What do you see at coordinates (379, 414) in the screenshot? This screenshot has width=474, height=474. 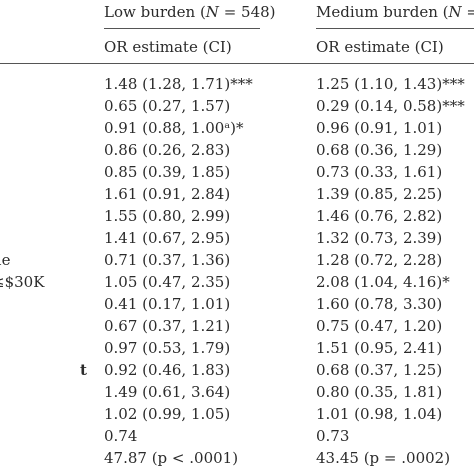 I see `medium-burden-cell: 1.01 (0.98, 1.04)` at bounding box center [379, 414].